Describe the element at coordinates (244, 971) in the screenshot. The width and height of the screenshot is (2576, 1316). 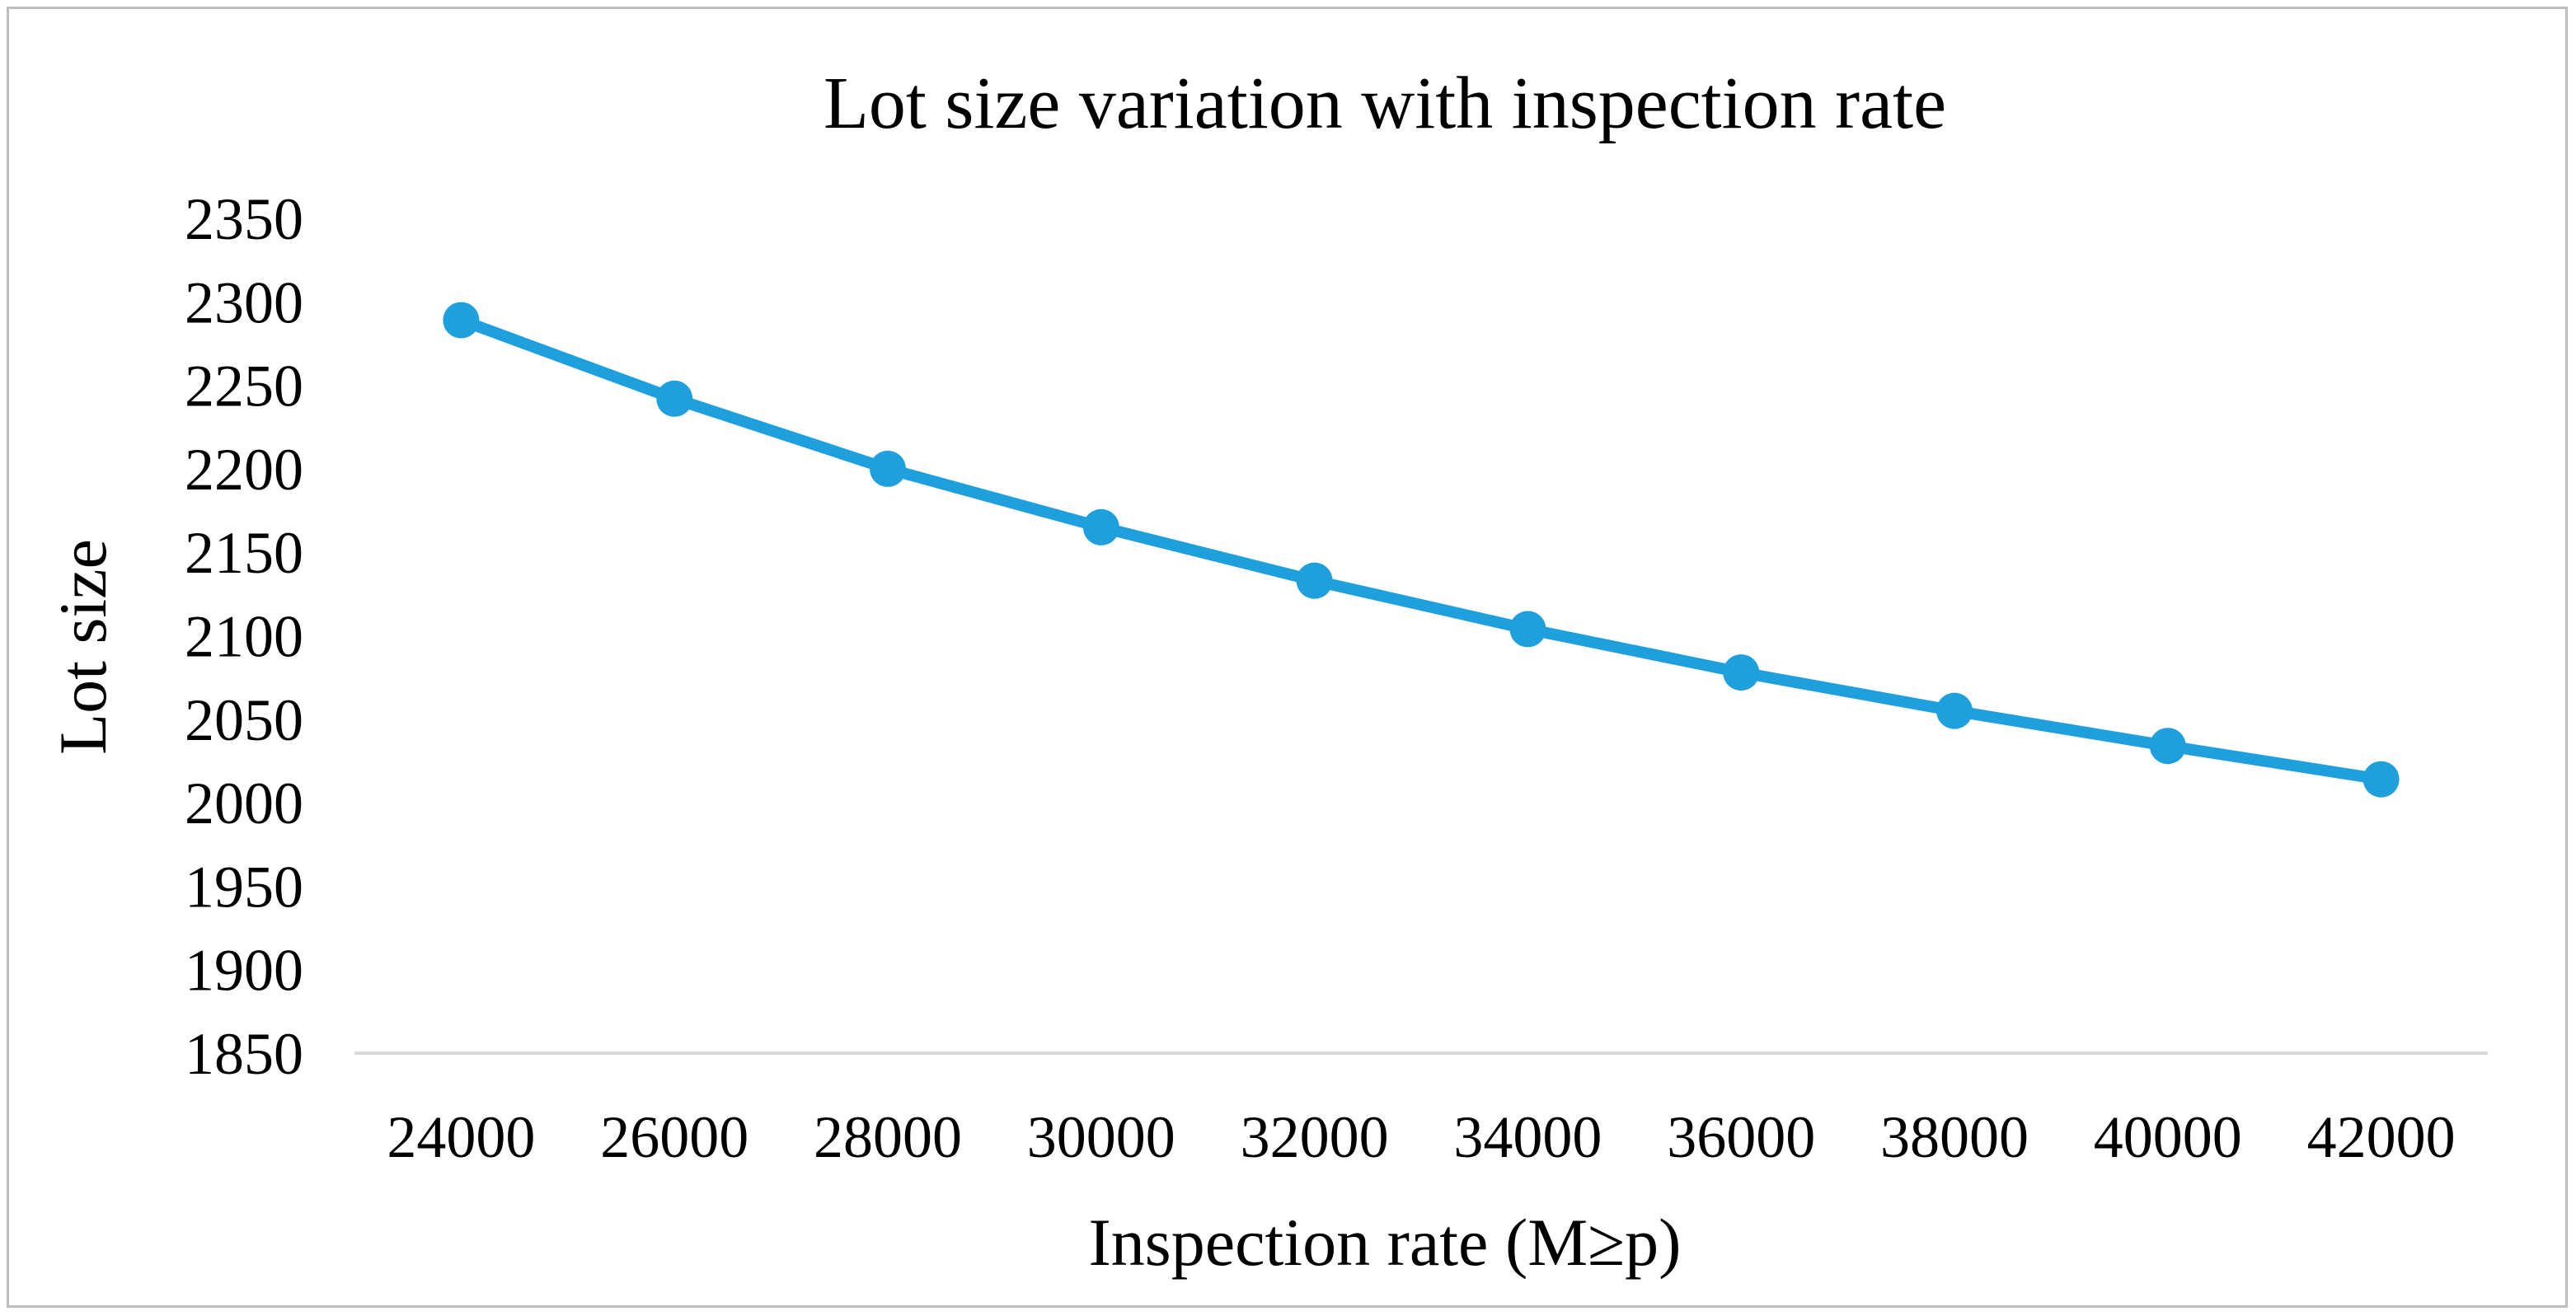
I see `y-tick-label: 1900` at that location.